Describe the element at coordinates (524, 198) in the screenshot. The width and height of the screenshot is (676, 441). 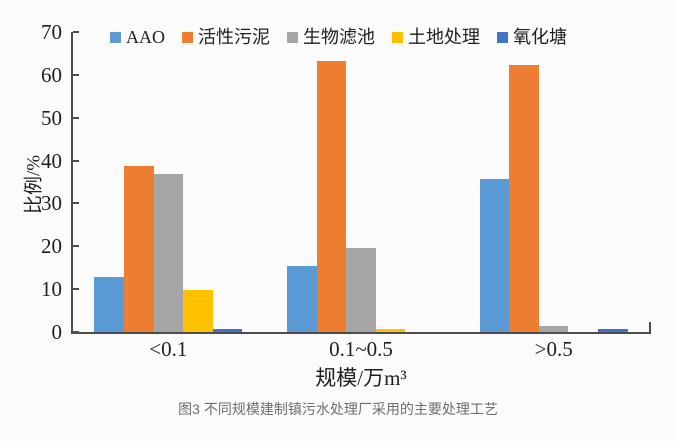
I see `bar-活性污泥->0.5` at that location.